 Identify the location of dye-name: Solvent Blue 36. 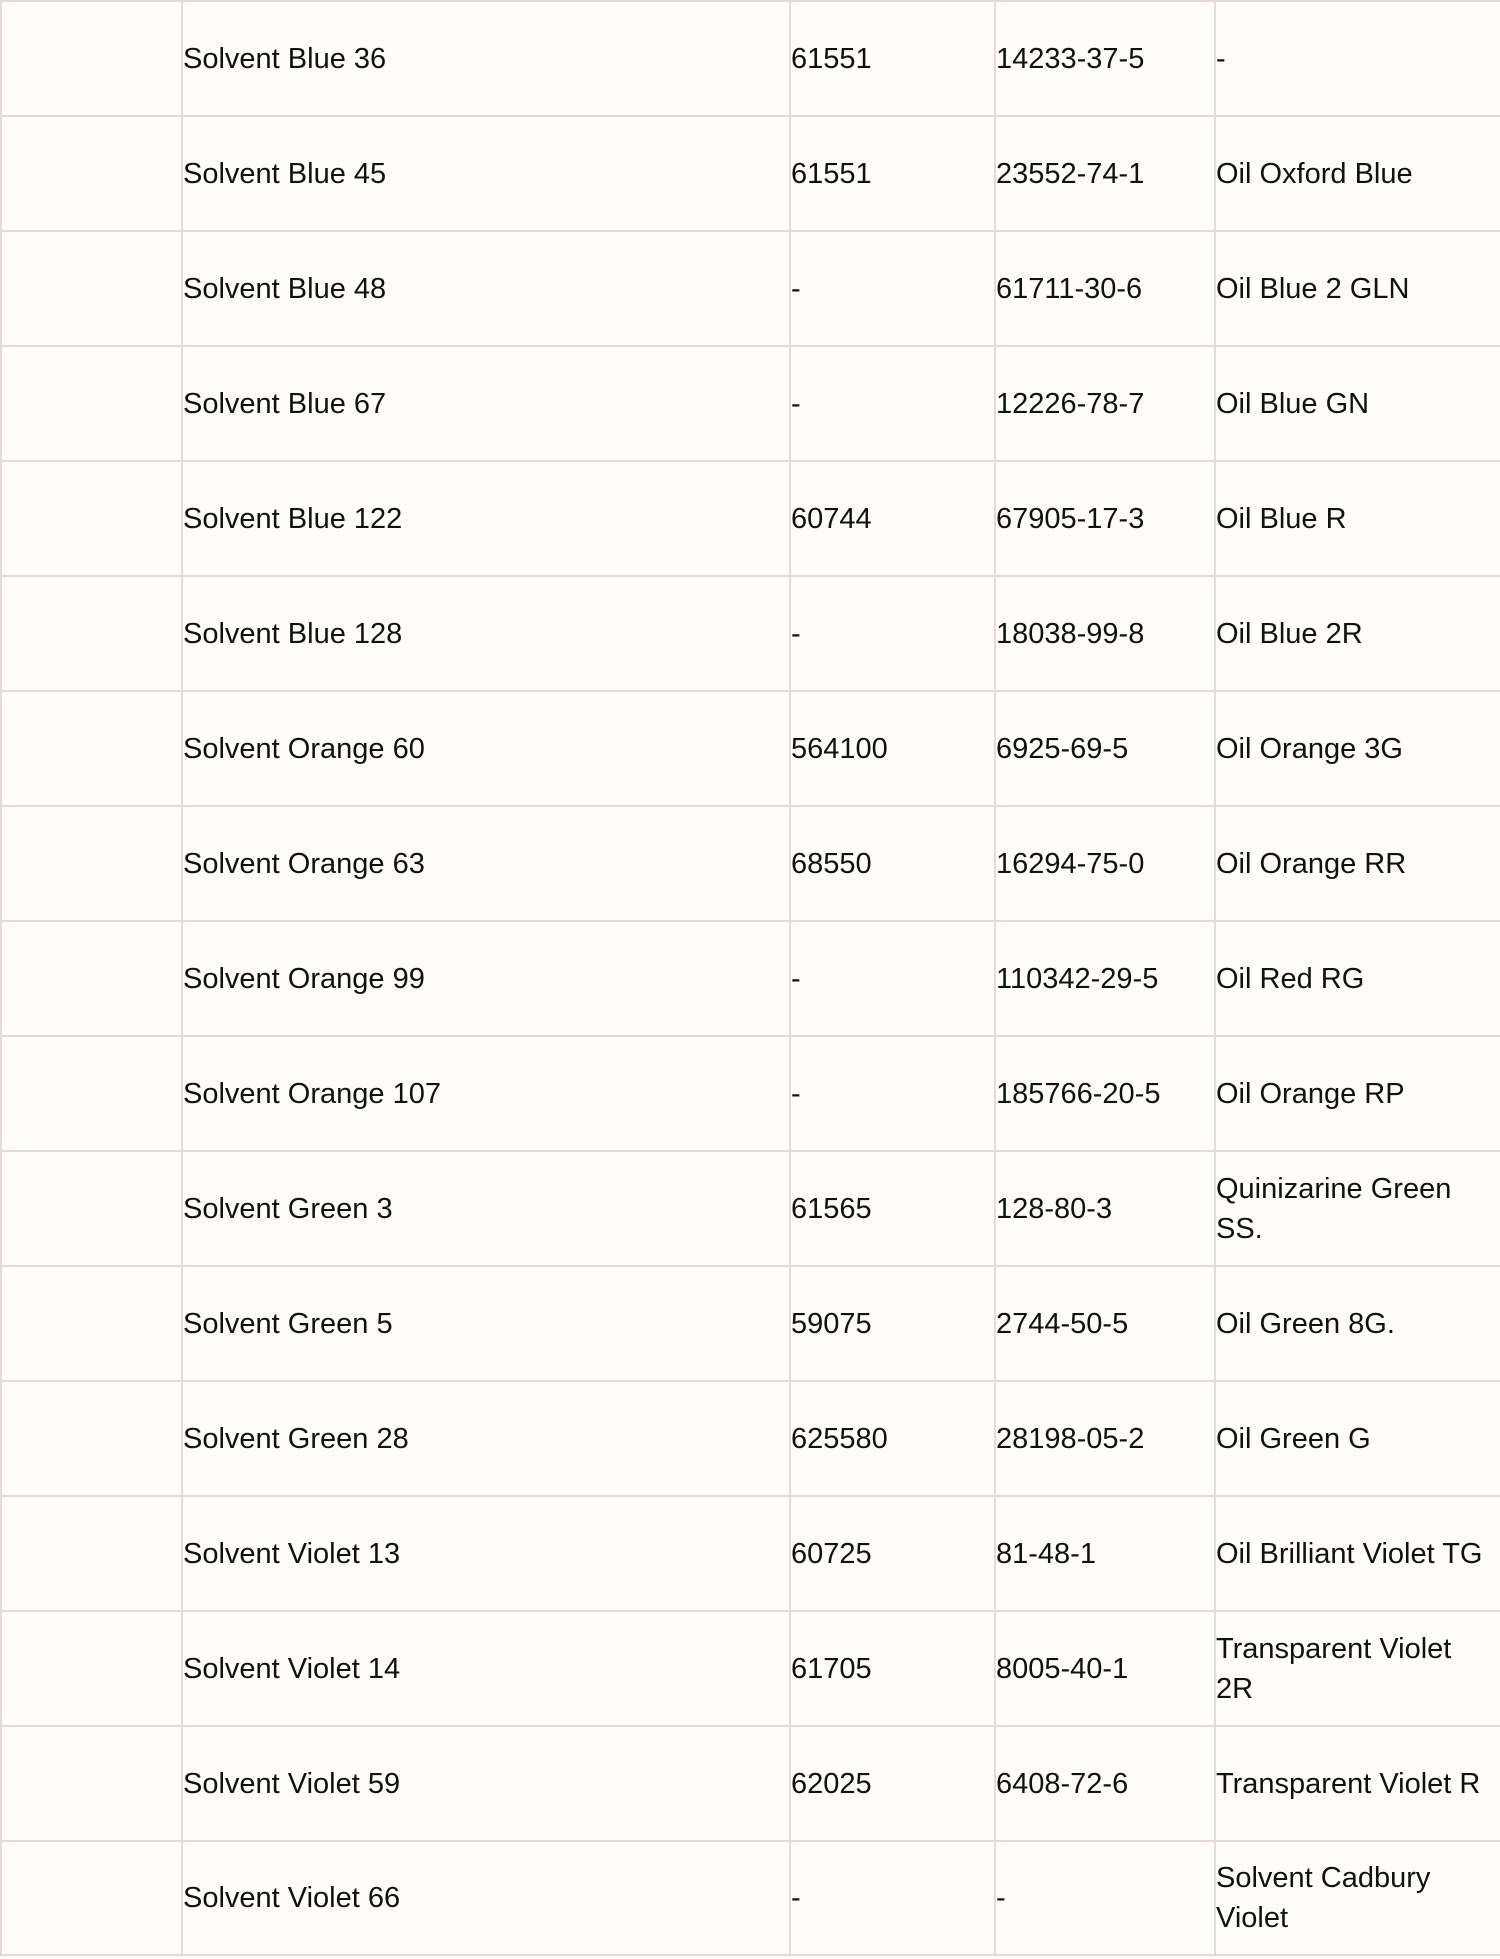
(486, 58).